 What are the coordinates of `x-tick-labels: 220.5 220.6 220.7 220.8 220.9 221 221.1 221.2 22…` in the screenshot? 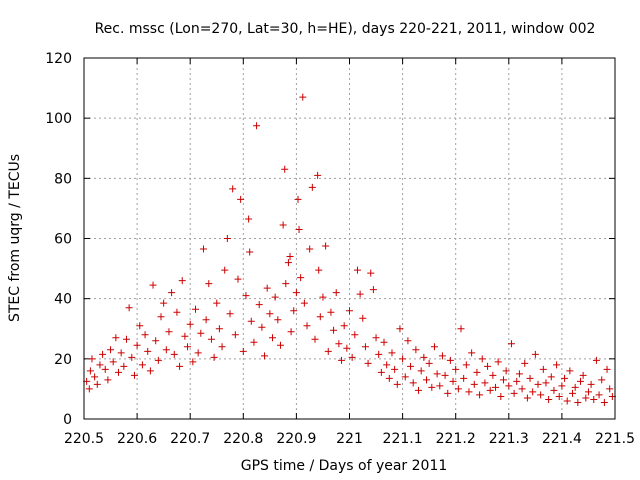 It's located at (349, 439).